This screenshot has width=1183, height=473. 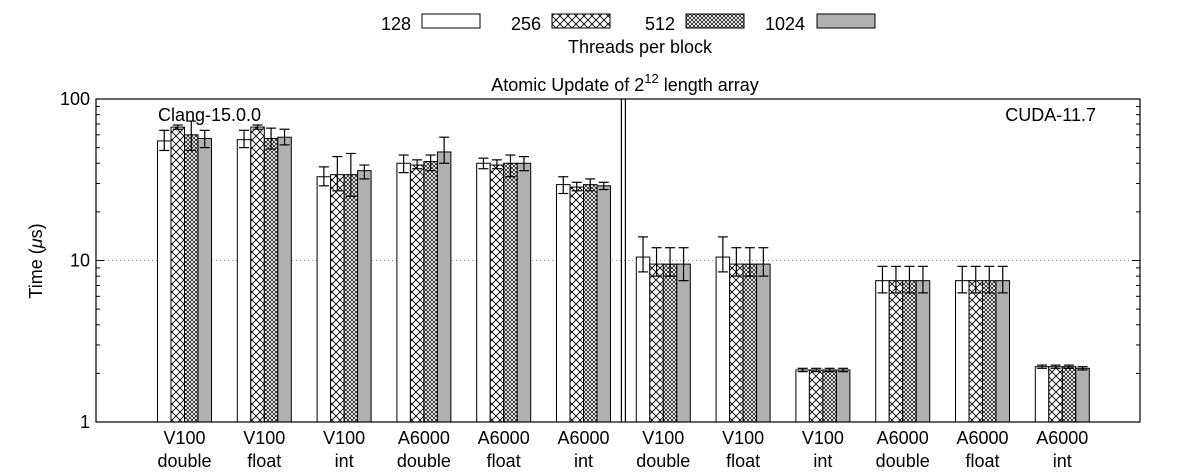 I want to click on chart-title-prefix: Atomic Update of 2, so click(x=567, y=85).